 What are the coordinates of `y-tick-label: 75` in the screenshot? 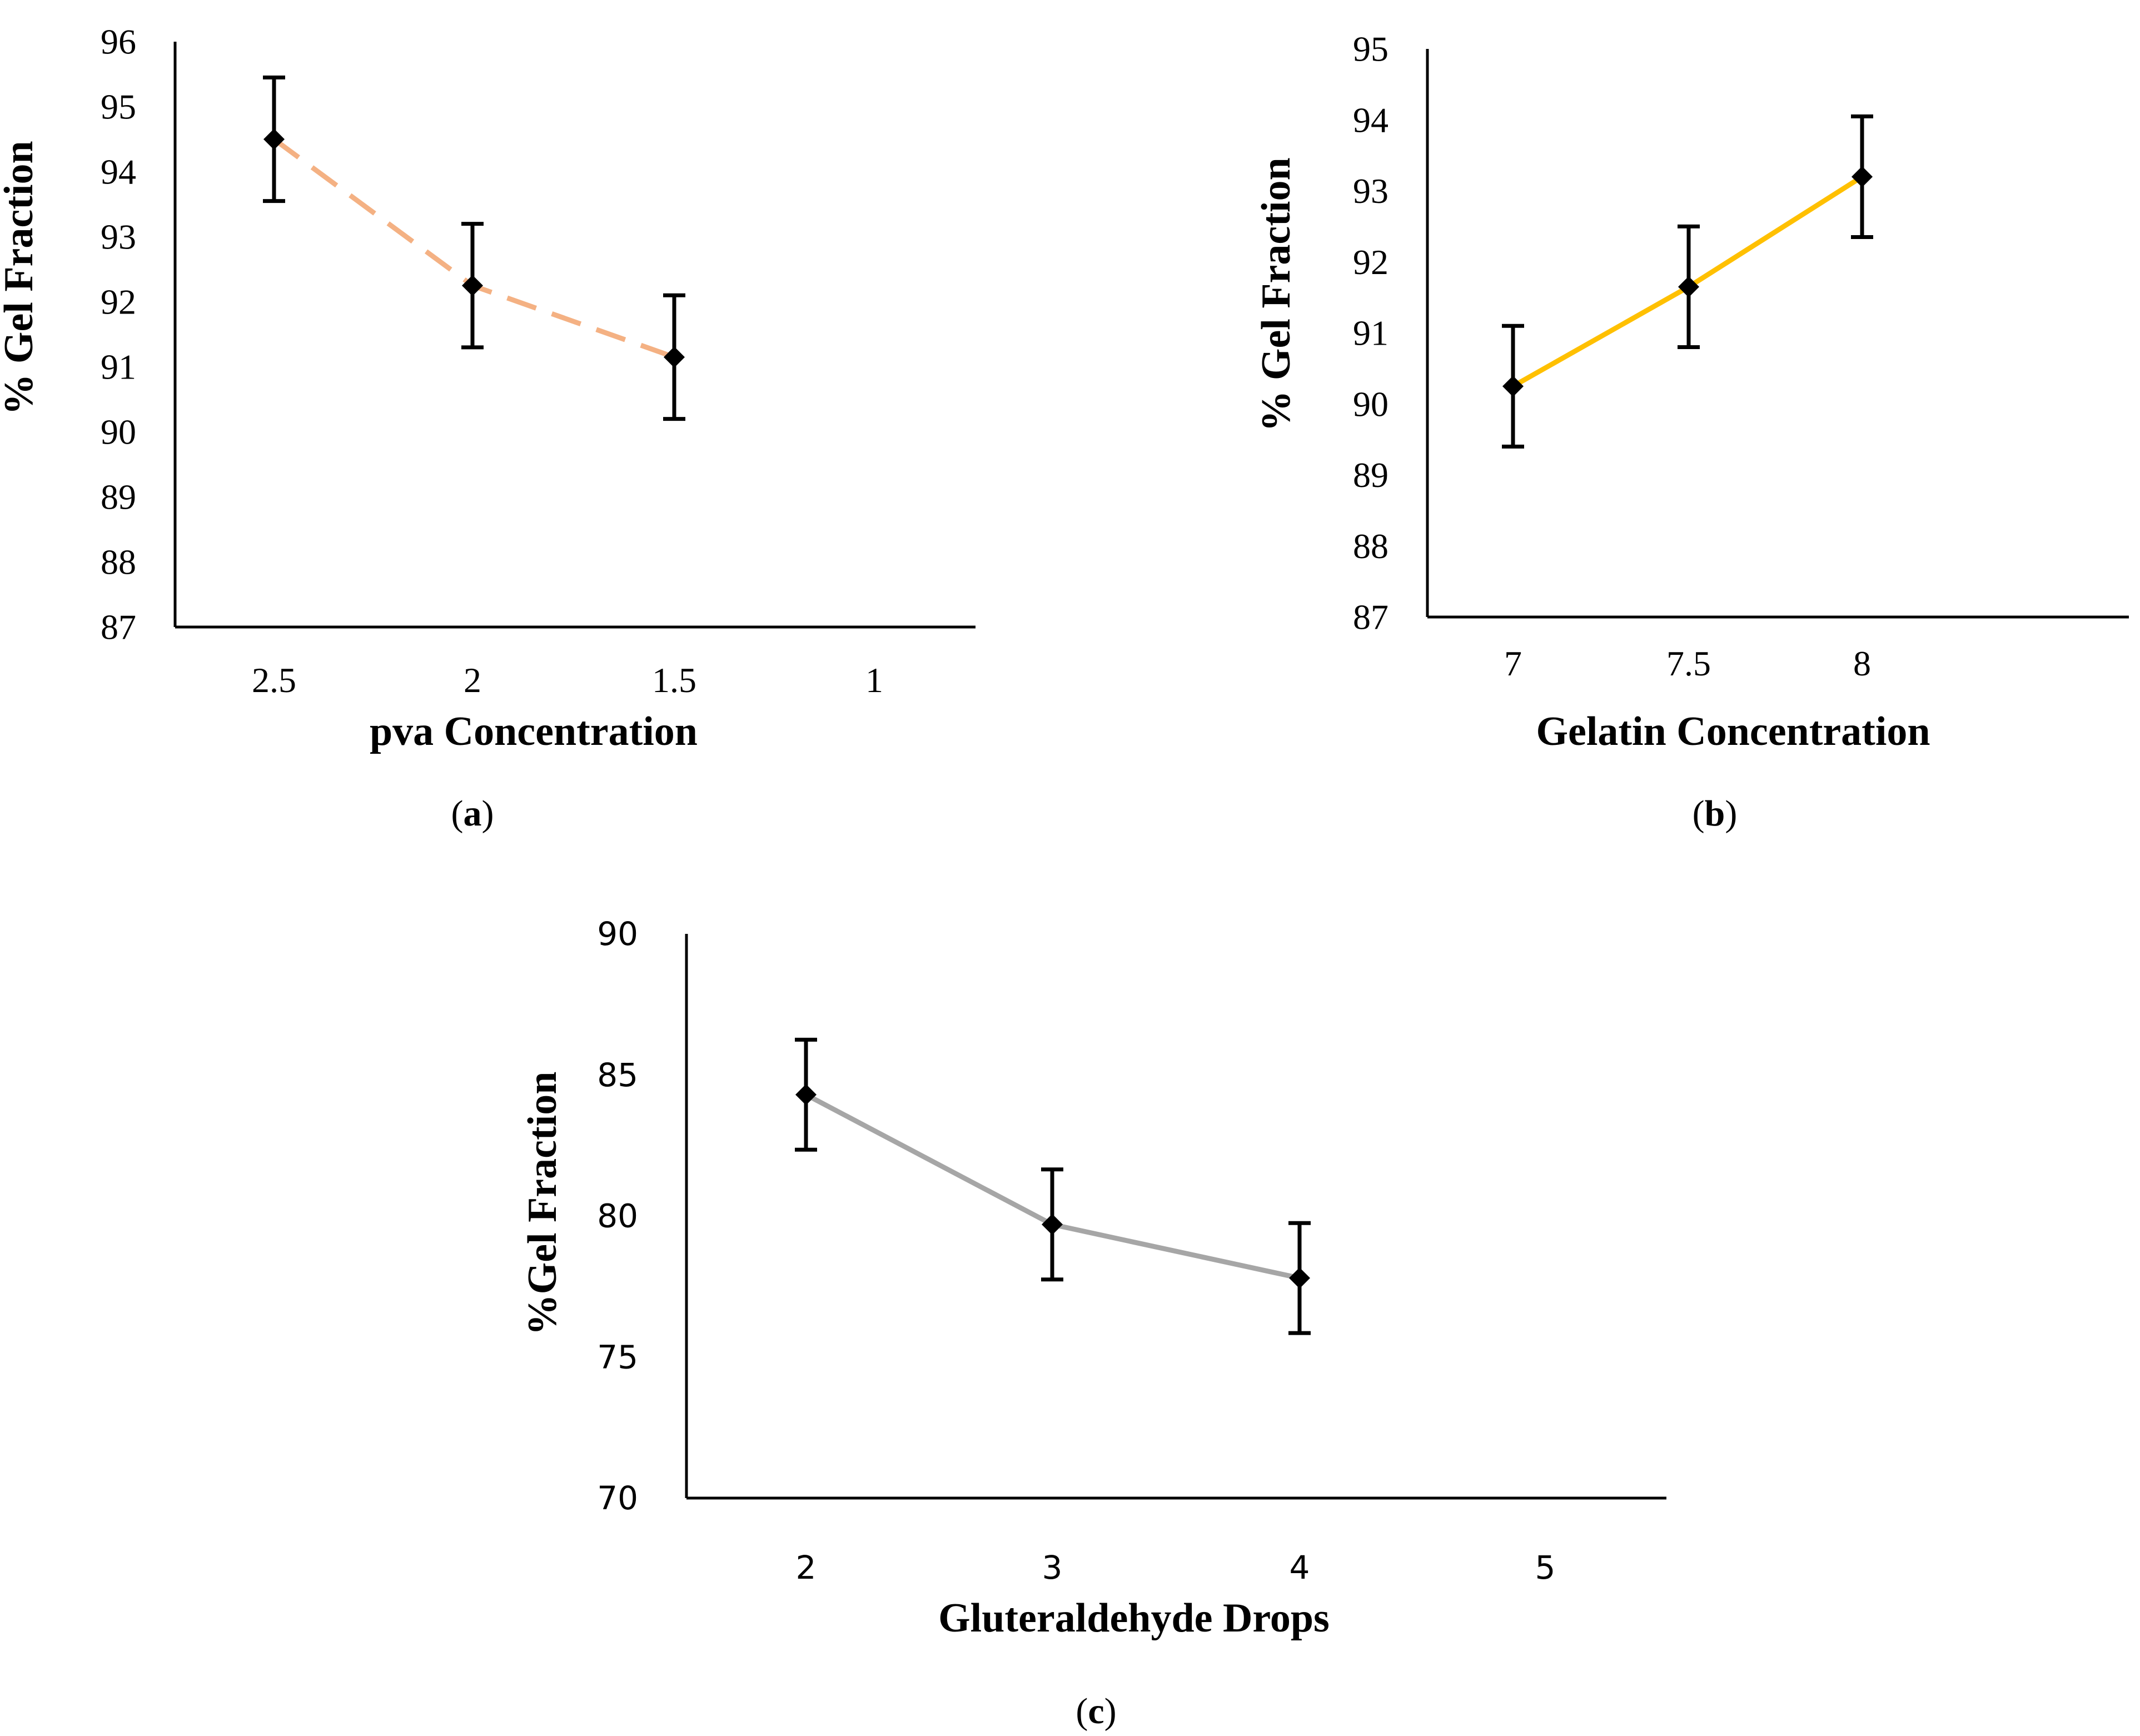 It's located at (617, 1357).